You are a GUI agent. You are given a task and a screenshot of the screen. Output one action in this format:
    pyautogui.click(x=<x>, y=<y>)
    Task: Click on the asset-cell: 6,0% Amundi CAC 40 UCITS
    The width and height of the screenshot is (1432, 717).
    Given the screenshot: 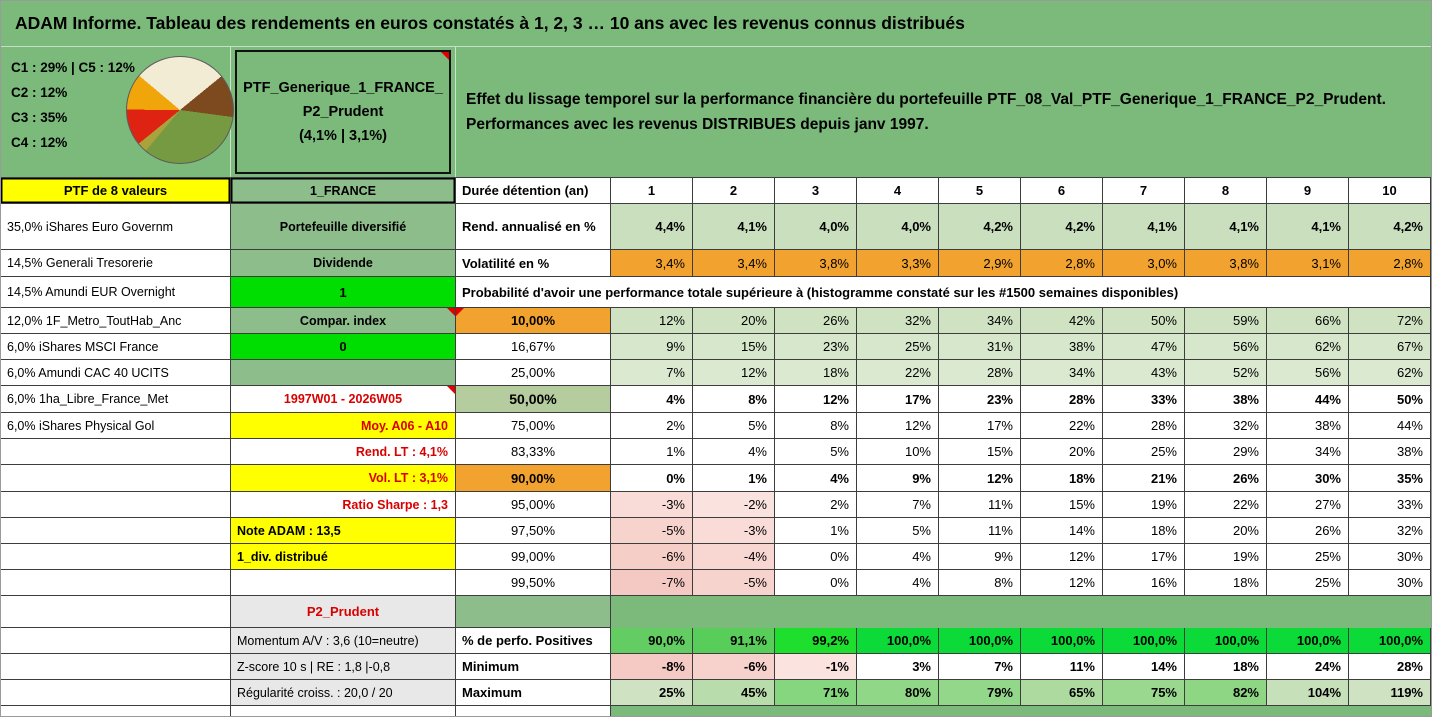 What is the action you would take?
    pyautogui.click(x=116, y=373)
    